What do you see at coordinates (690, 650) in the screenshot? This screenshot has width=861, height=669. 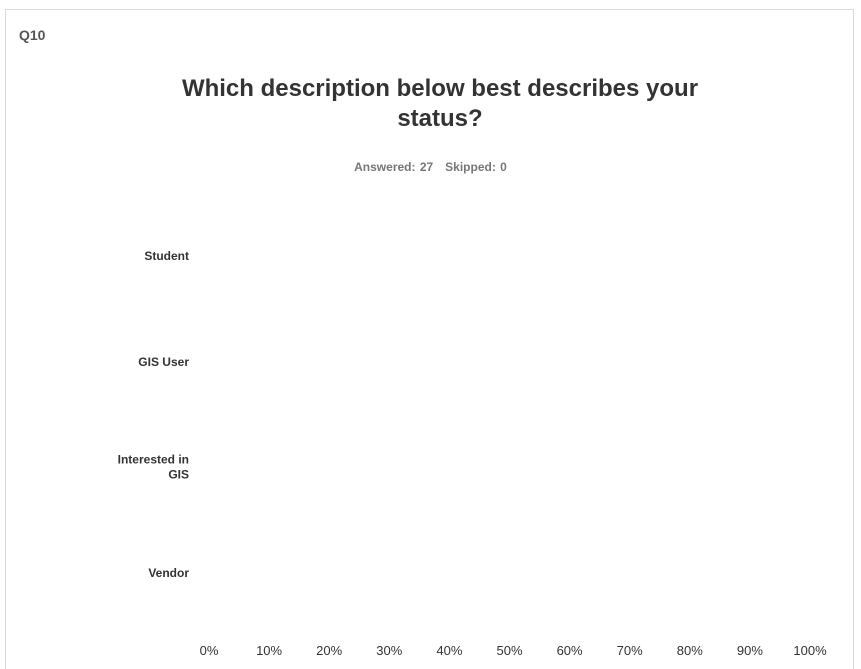 I see `x-tick-label: 80%` at bounding box center [690, 650].